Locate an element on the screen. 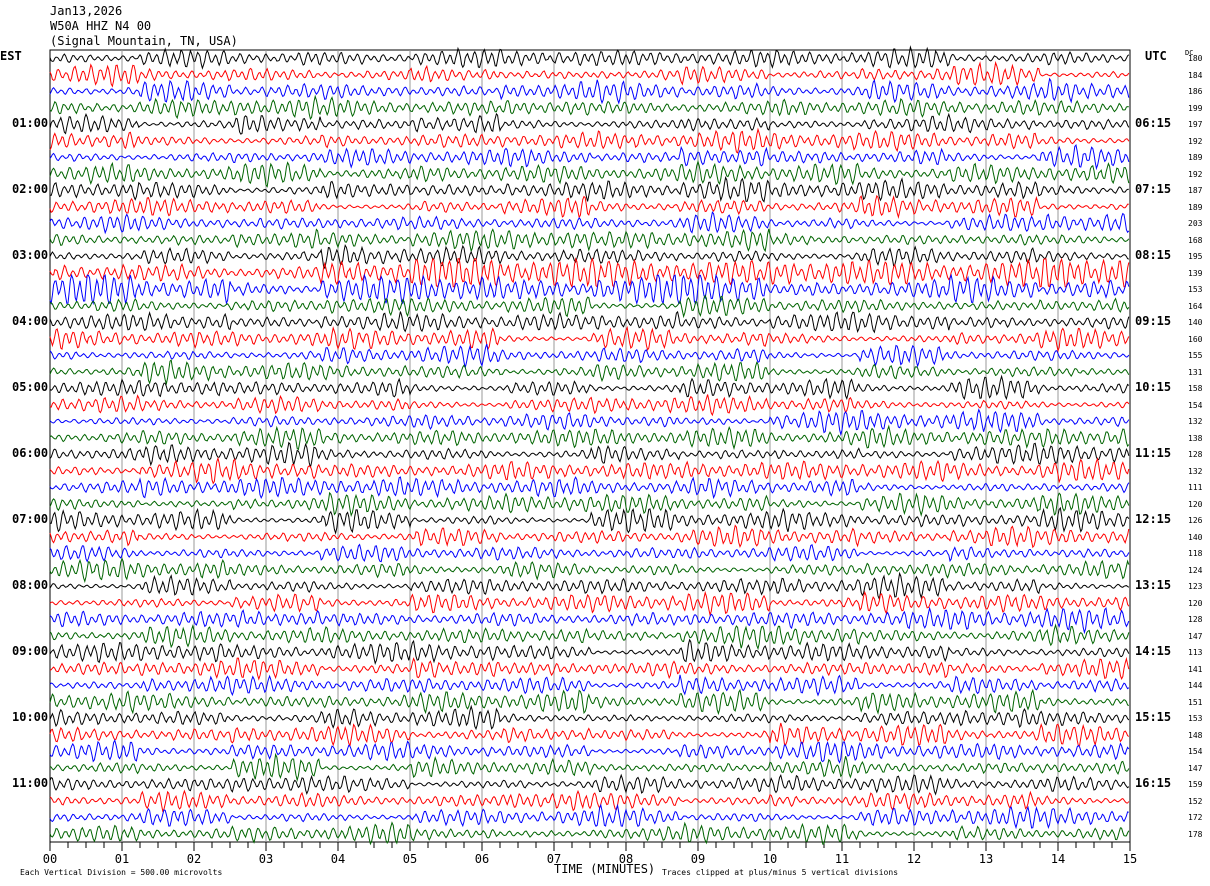 Image resolution: width=1210 pixels, height=886 pixels. dc-offset-label: 144 is located at coordinates (1195, 686).